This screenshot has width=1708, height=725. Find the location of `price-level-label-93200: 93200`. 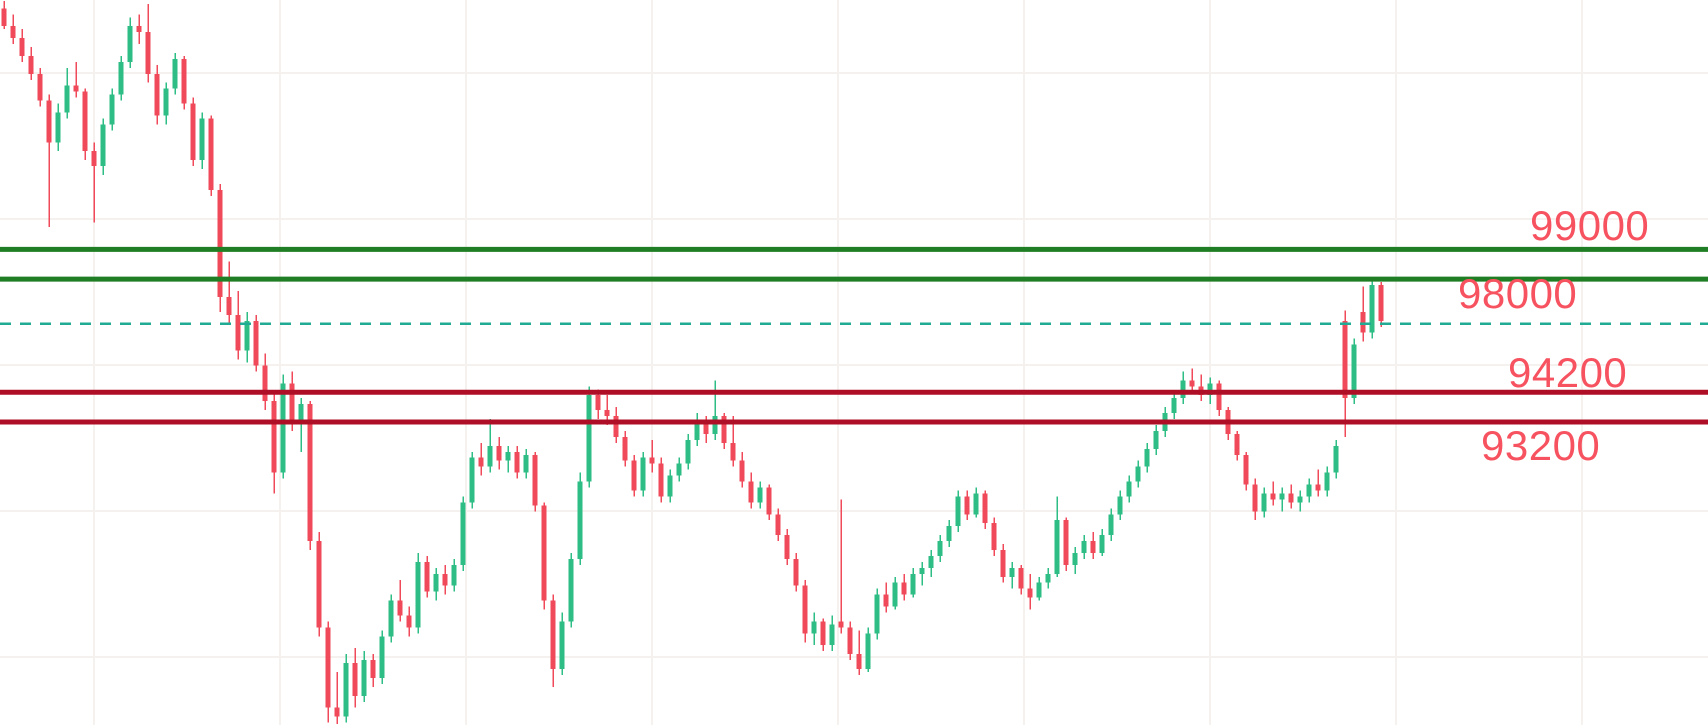

price-level-label-93200: 93200 is located at coordinates (1541, 445).